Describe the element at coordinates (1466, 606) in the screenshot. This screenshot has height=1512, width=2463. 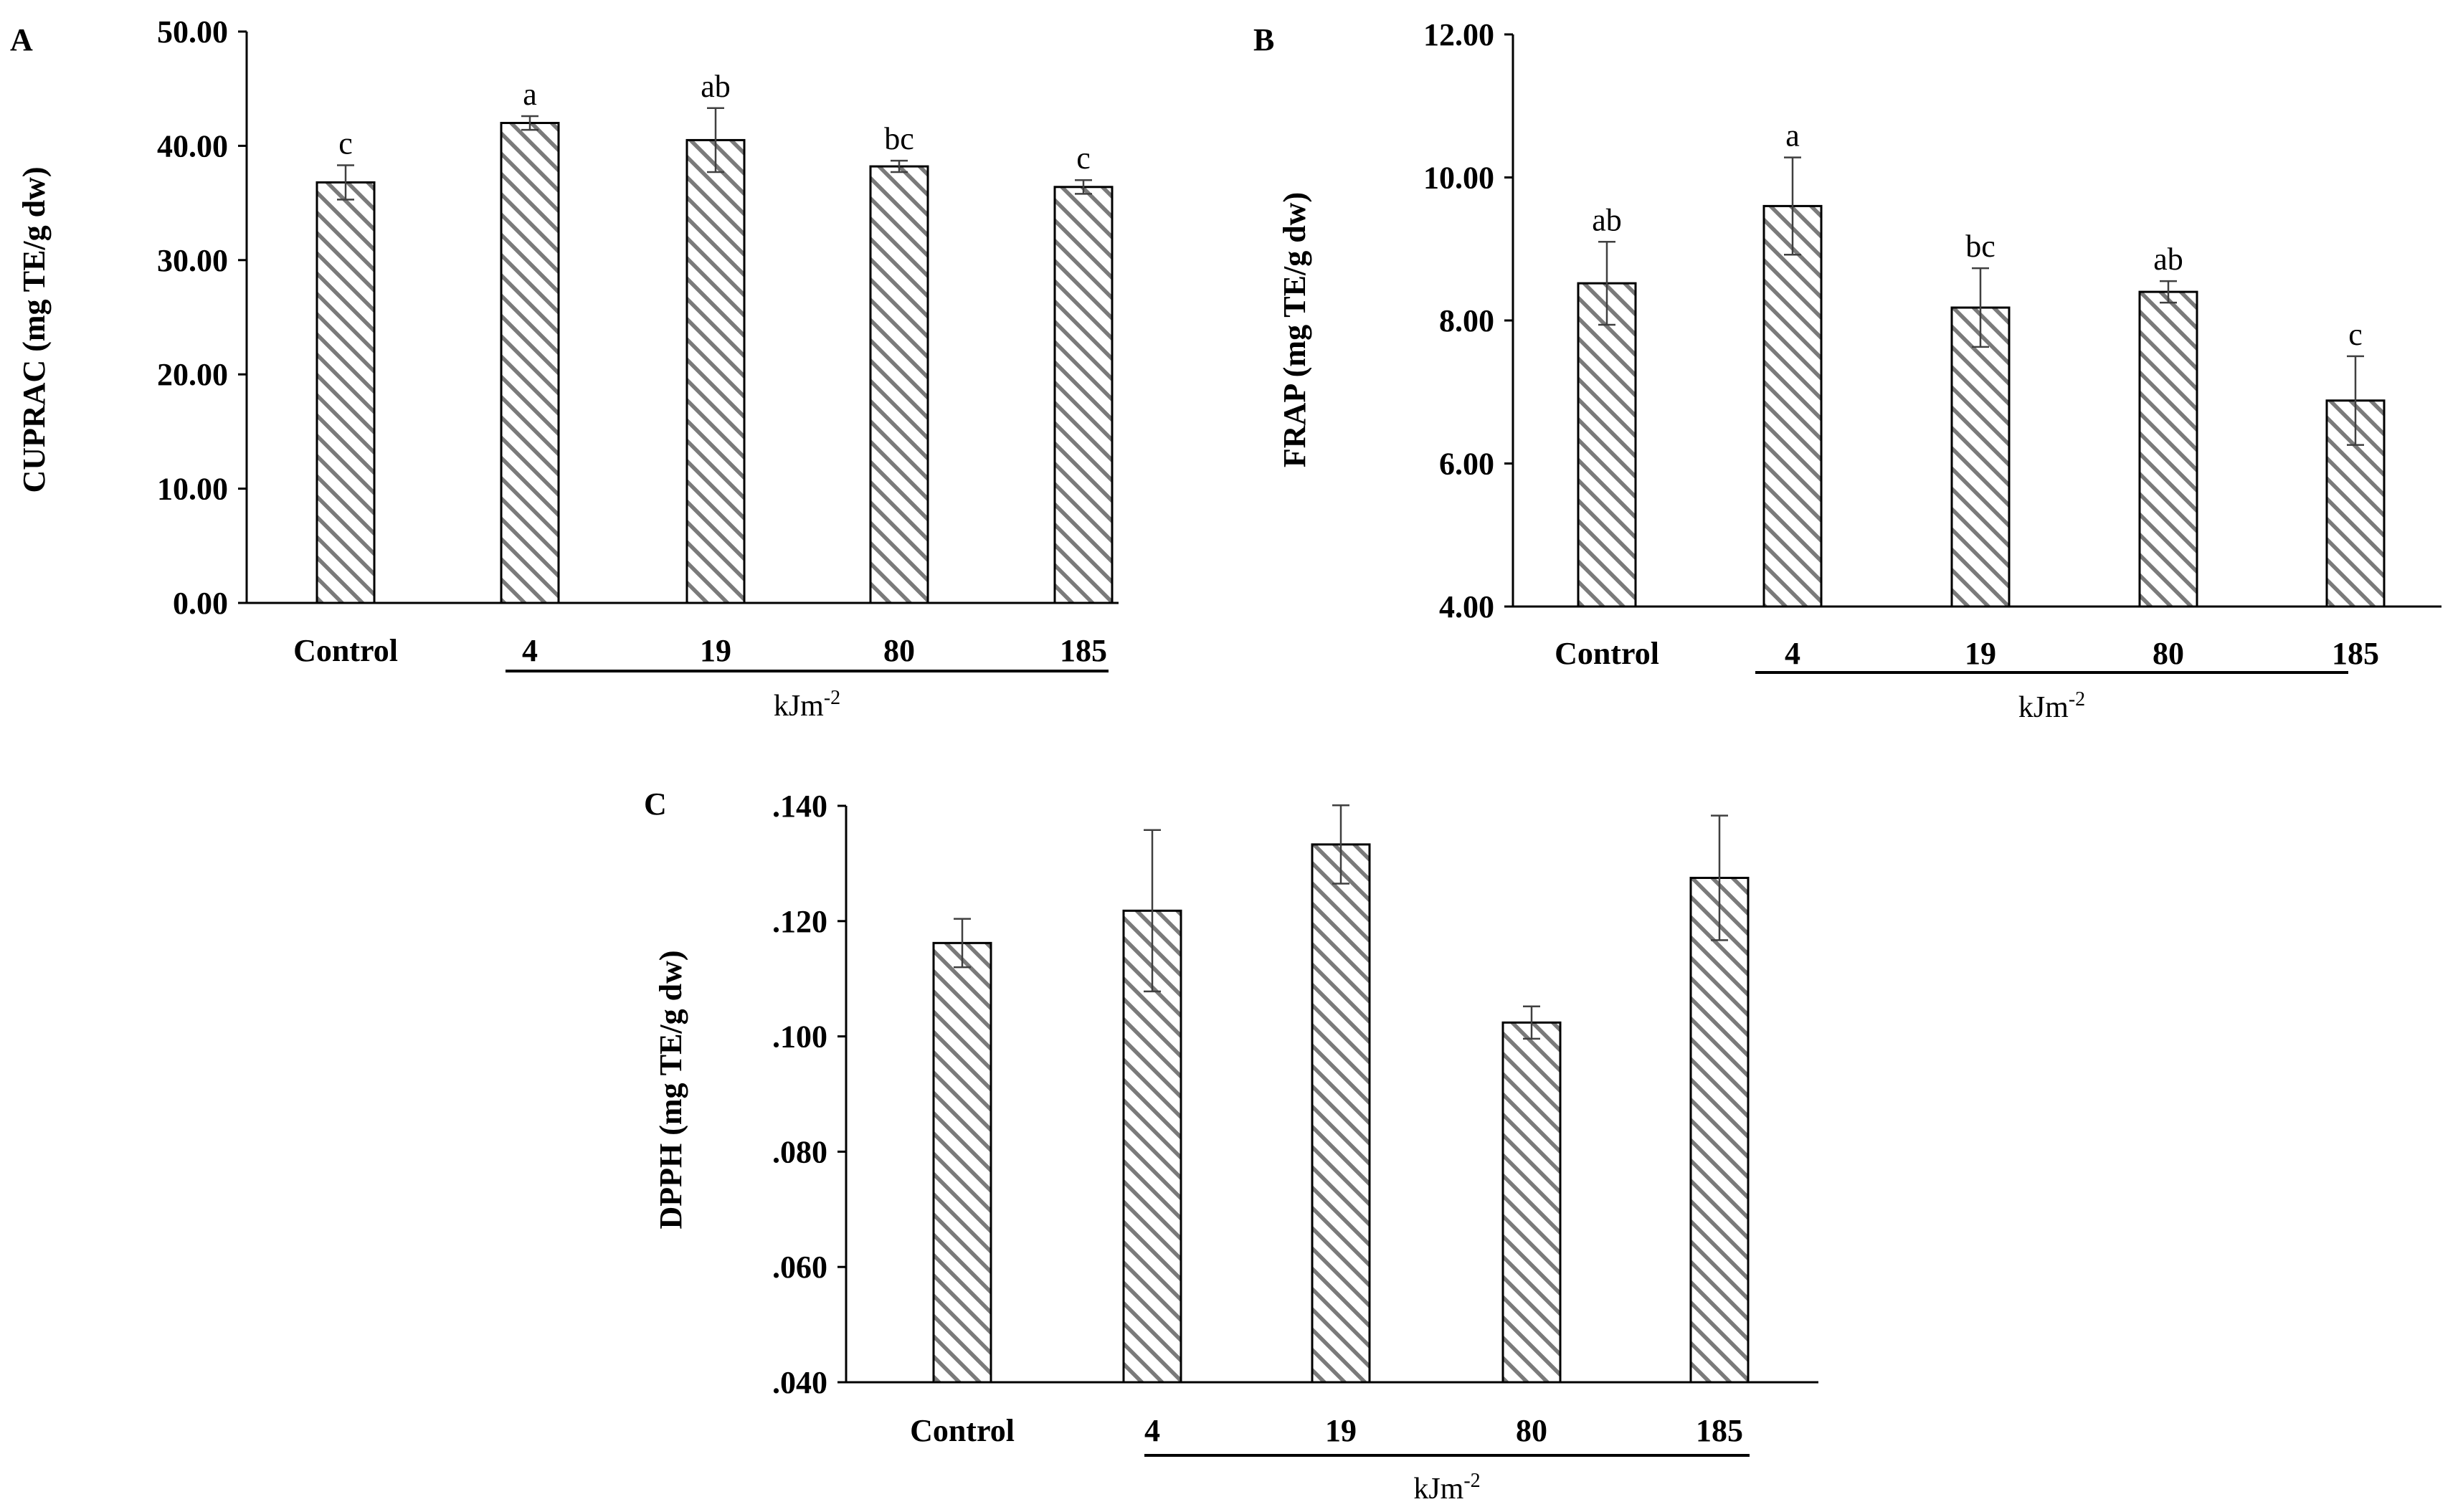
I see `y-tick-label: 4.00` at that location.